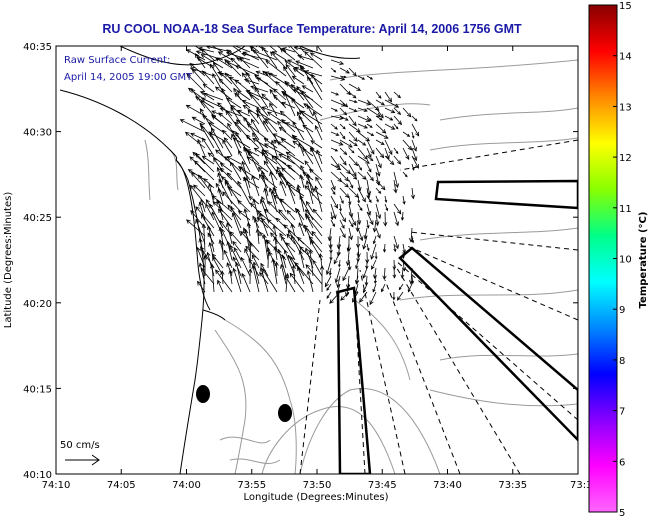  I want to click on coverage-box-east, so click(506, 194).